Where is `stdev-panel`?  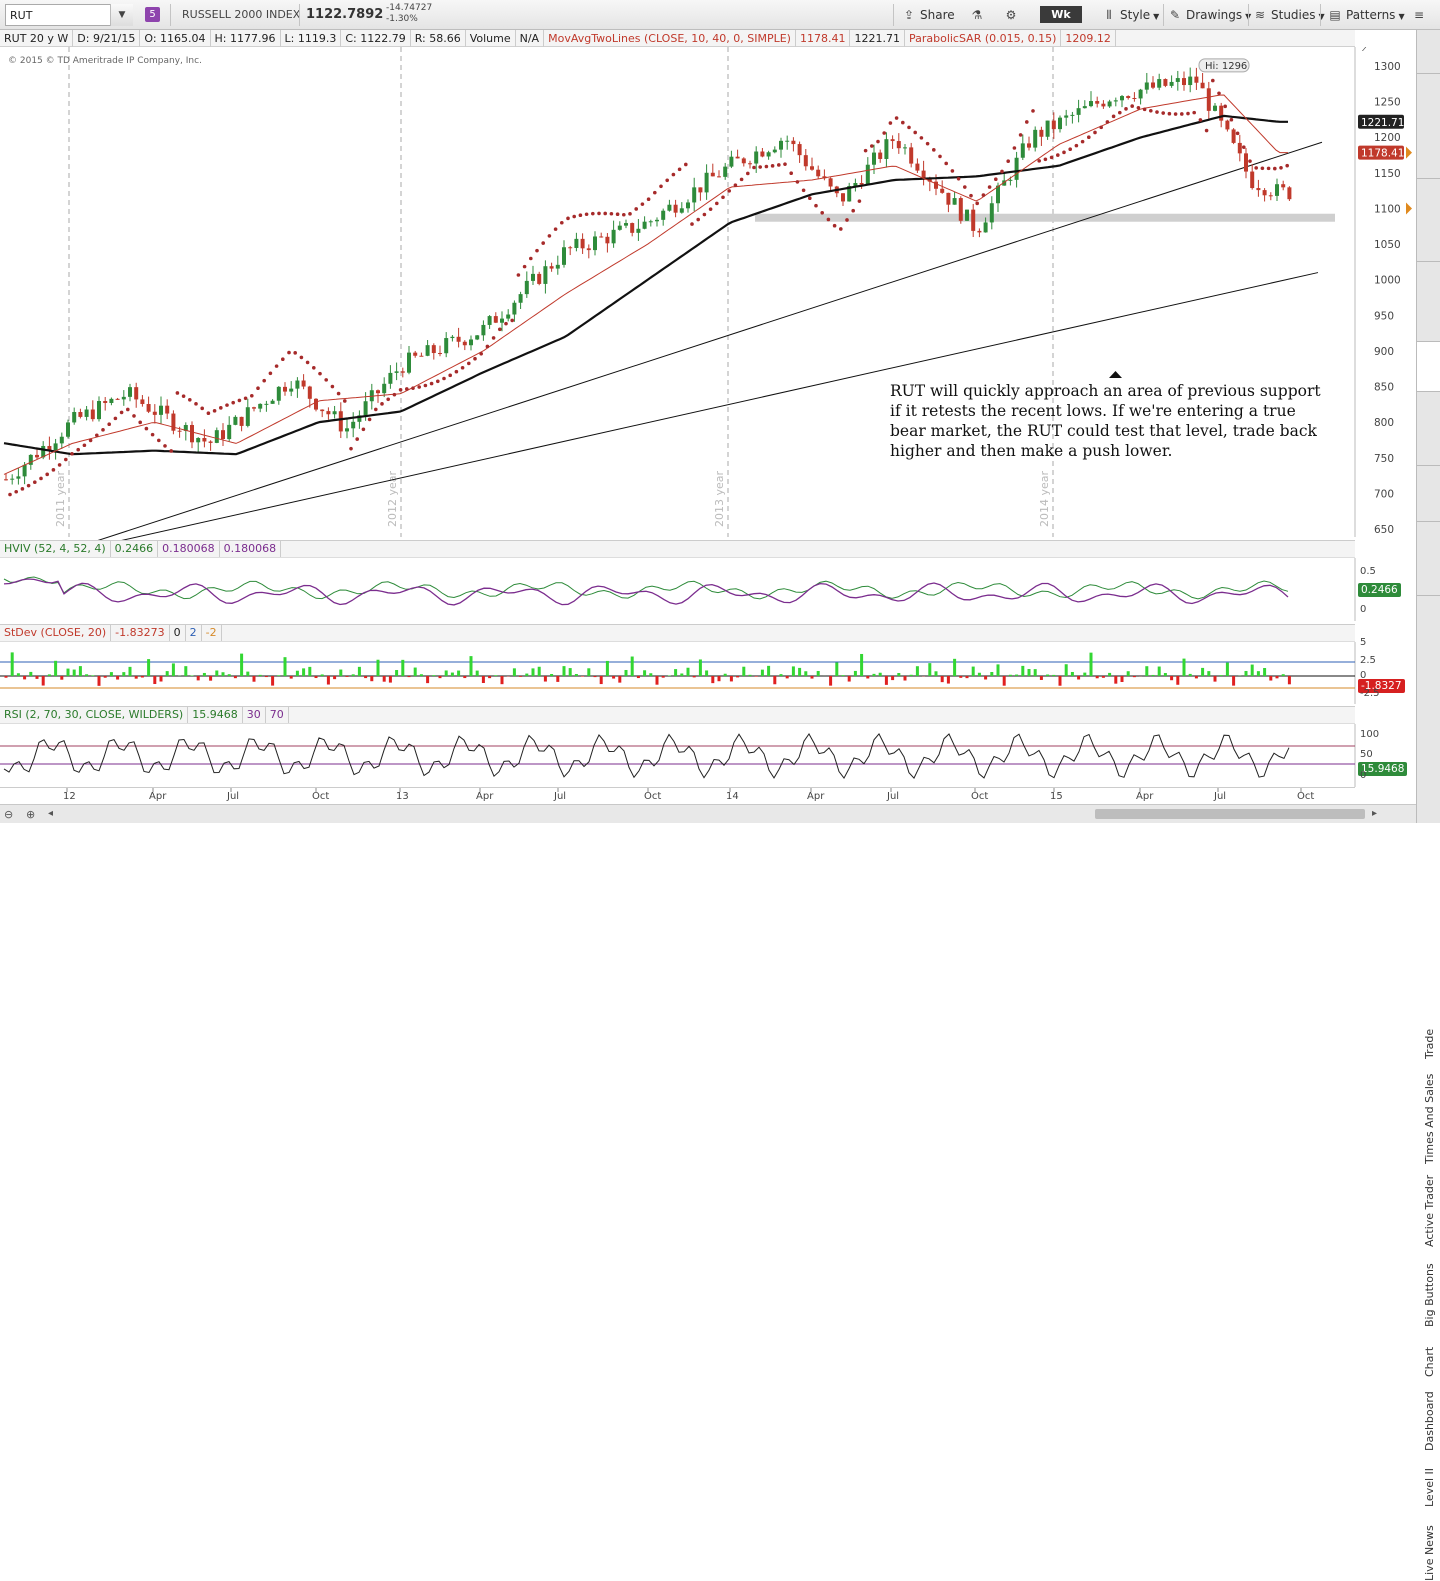 stdev-panel is located at coordinates (708, 673).